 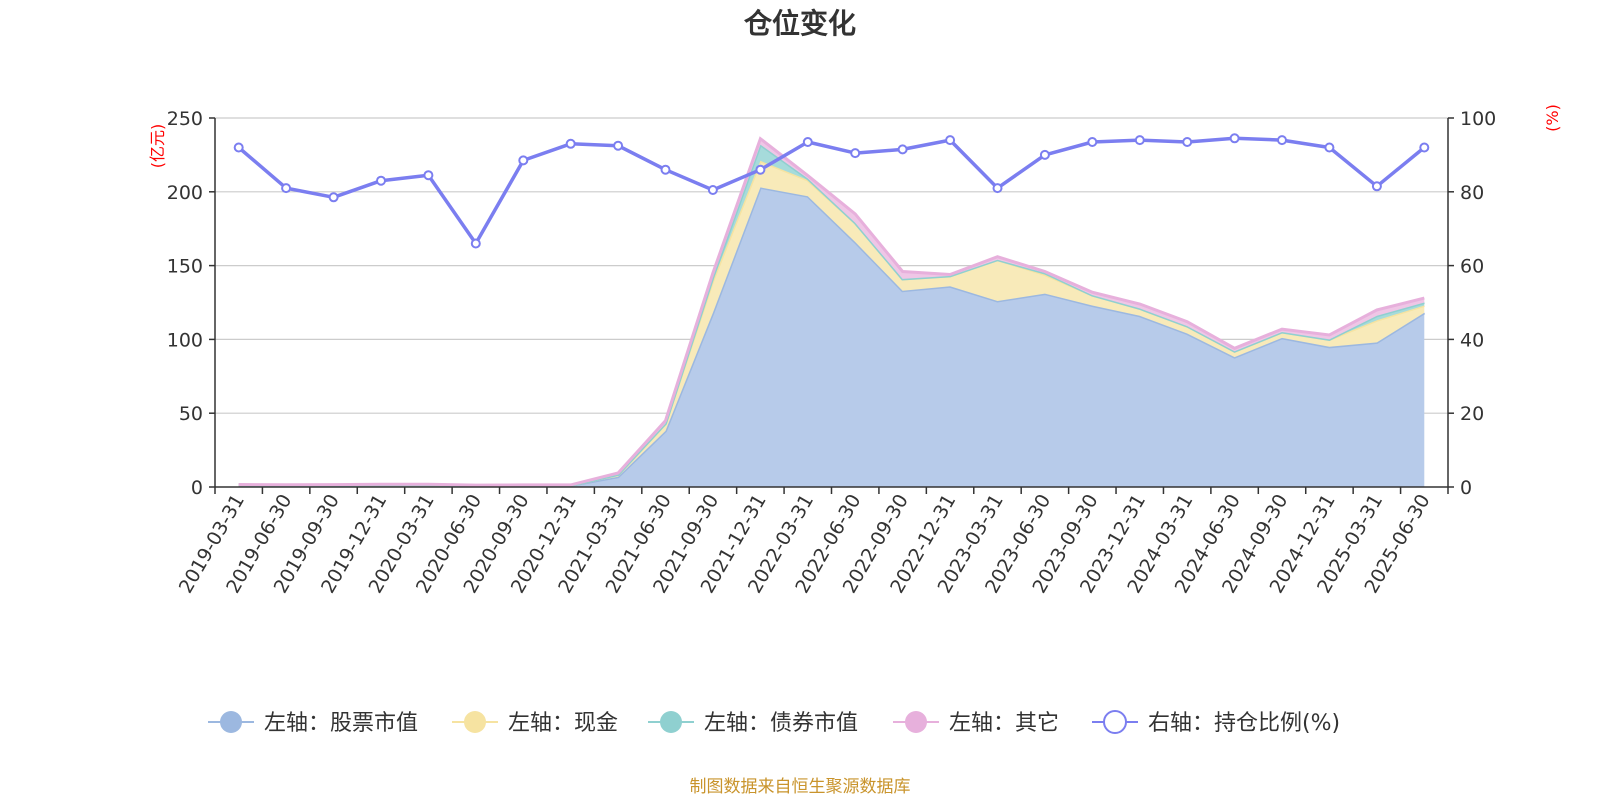 I want to click on left-tick-label: 150, so click(x=185, y=267).